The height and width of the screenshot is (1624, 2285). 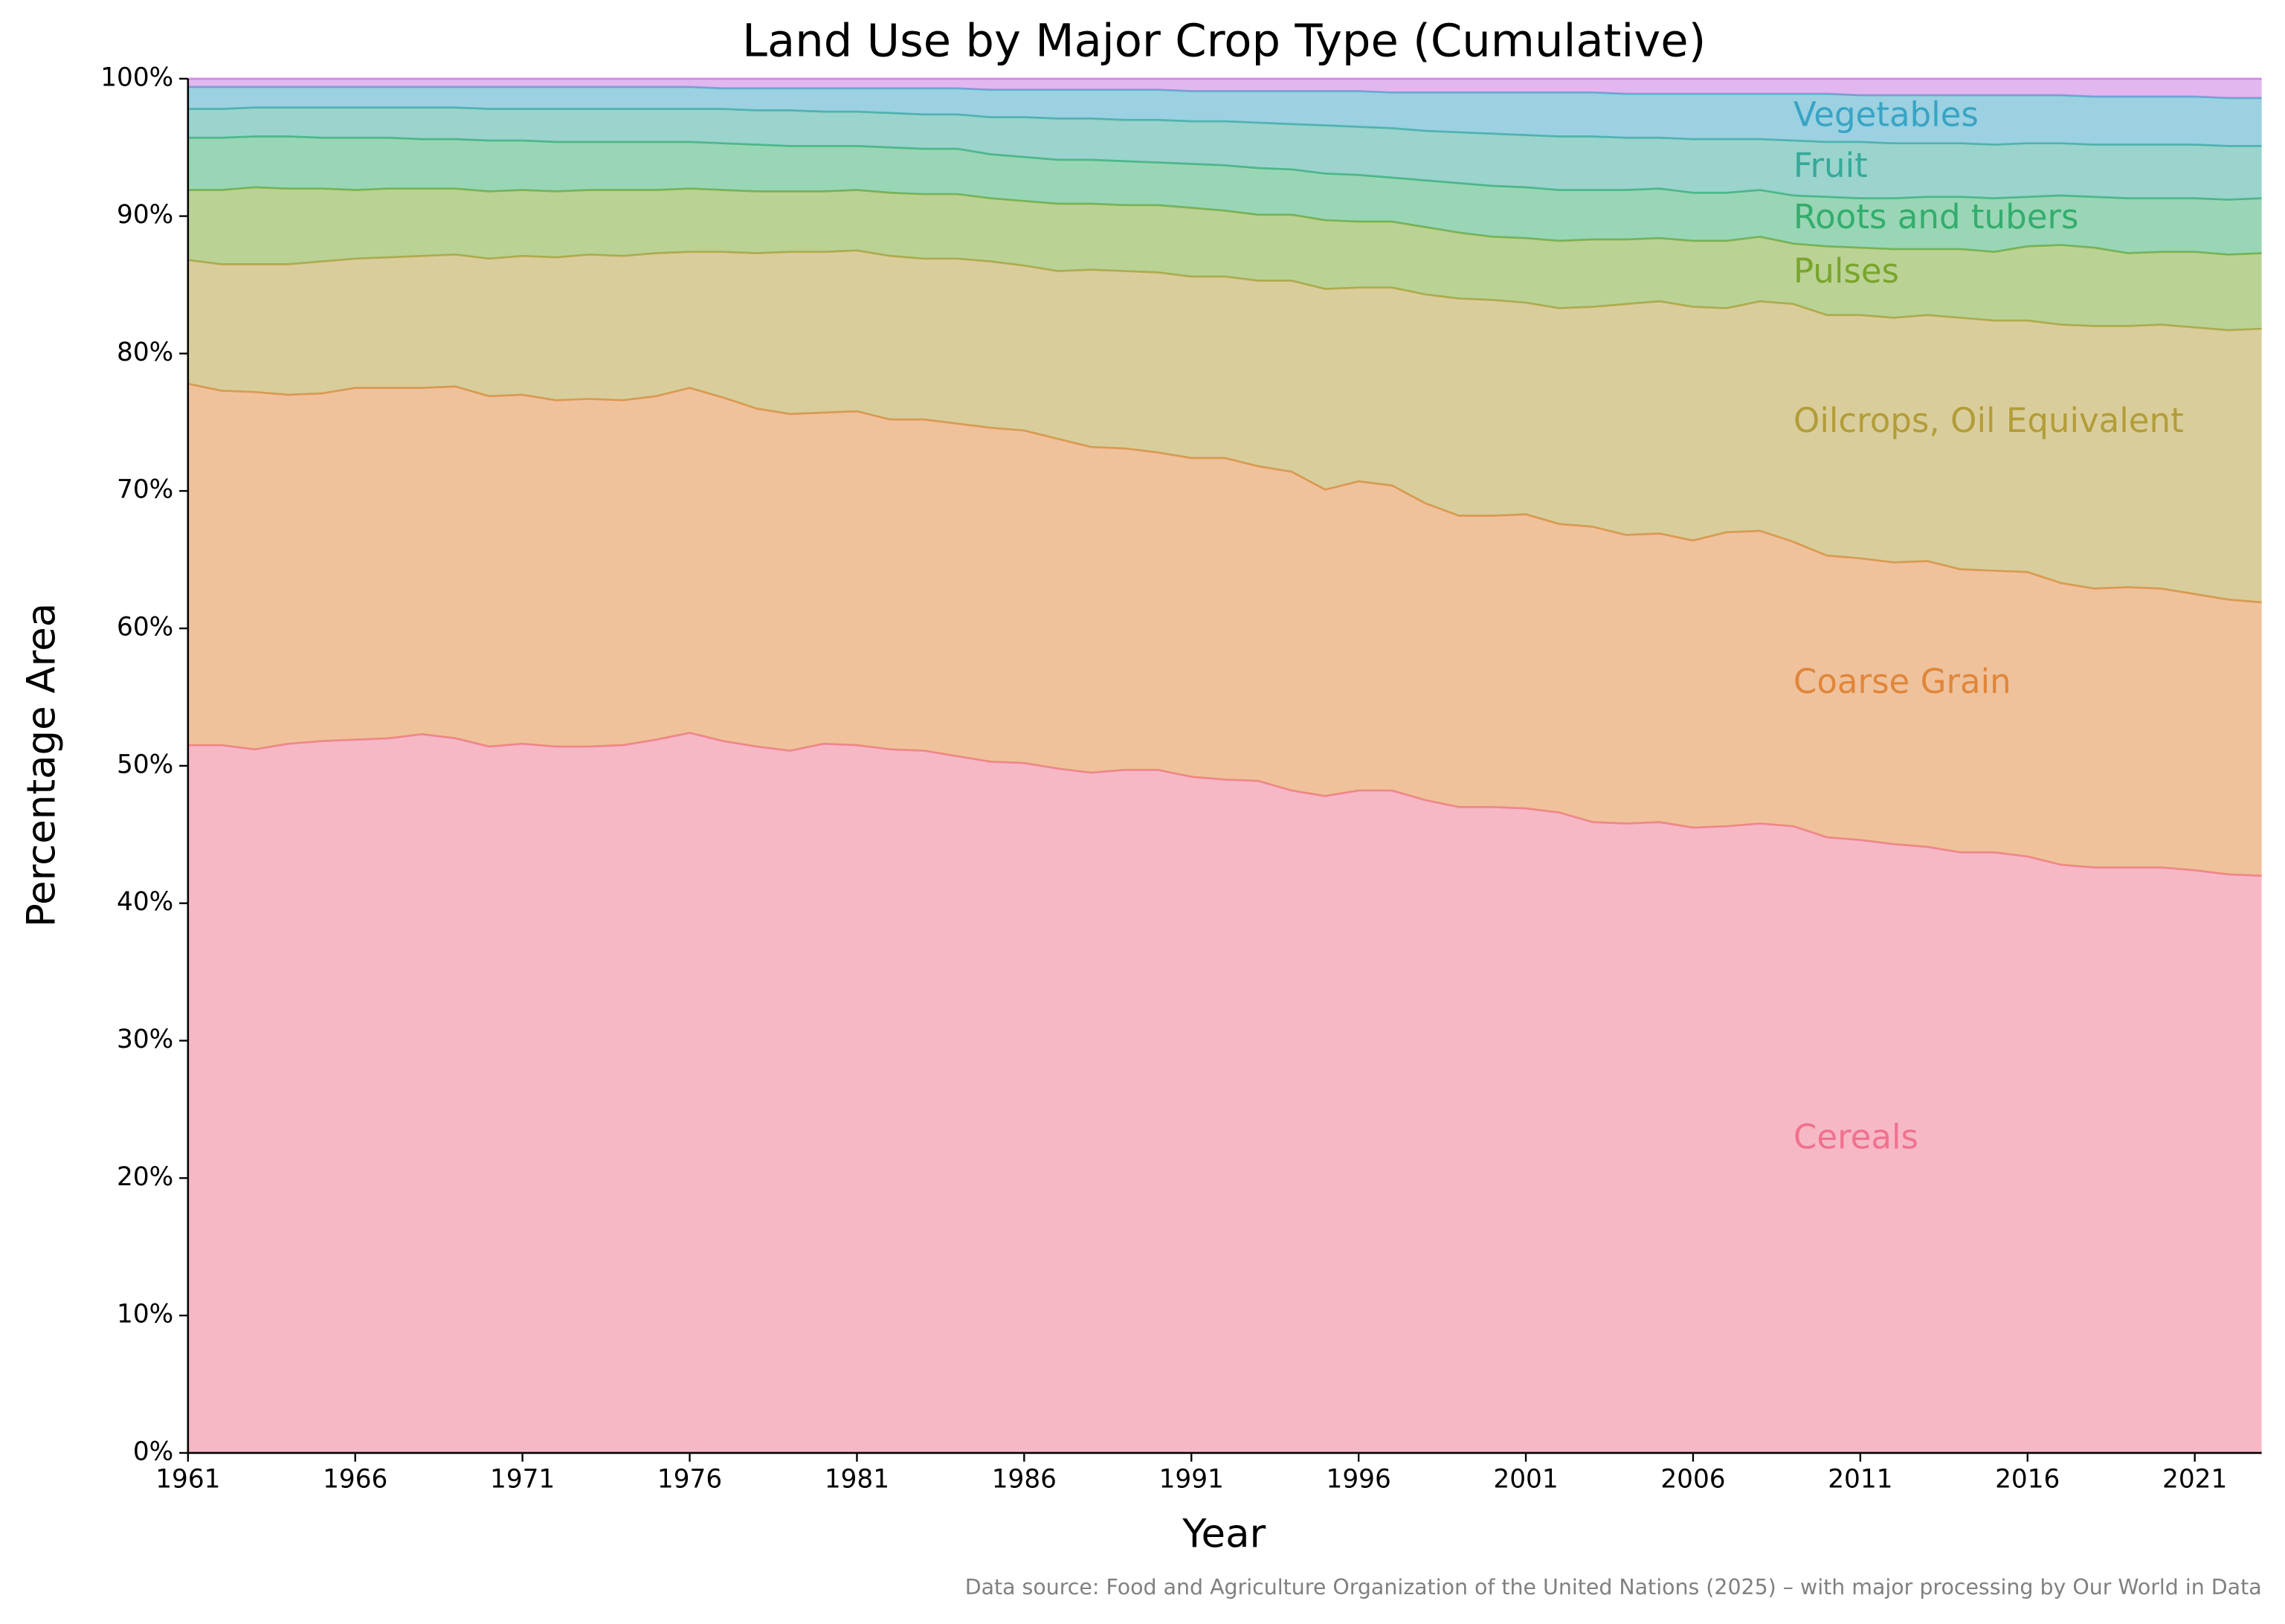 I want to click on x-tick-label: 1961, so click(x=187, y=1480).